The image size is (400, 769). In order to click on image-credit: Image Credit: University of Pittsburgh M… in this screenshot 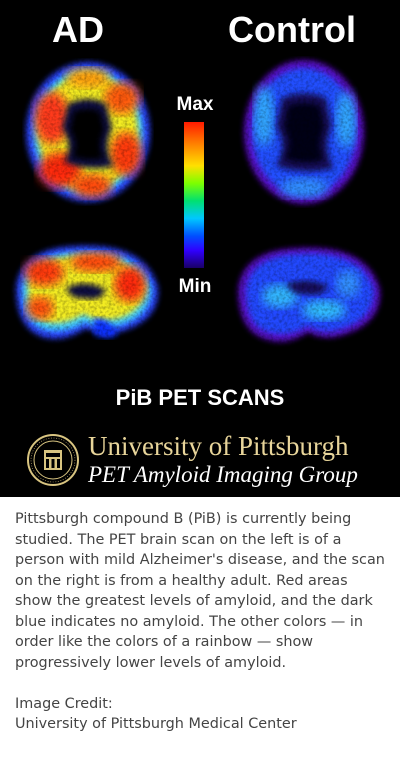, I will do `click(200, 714)`.